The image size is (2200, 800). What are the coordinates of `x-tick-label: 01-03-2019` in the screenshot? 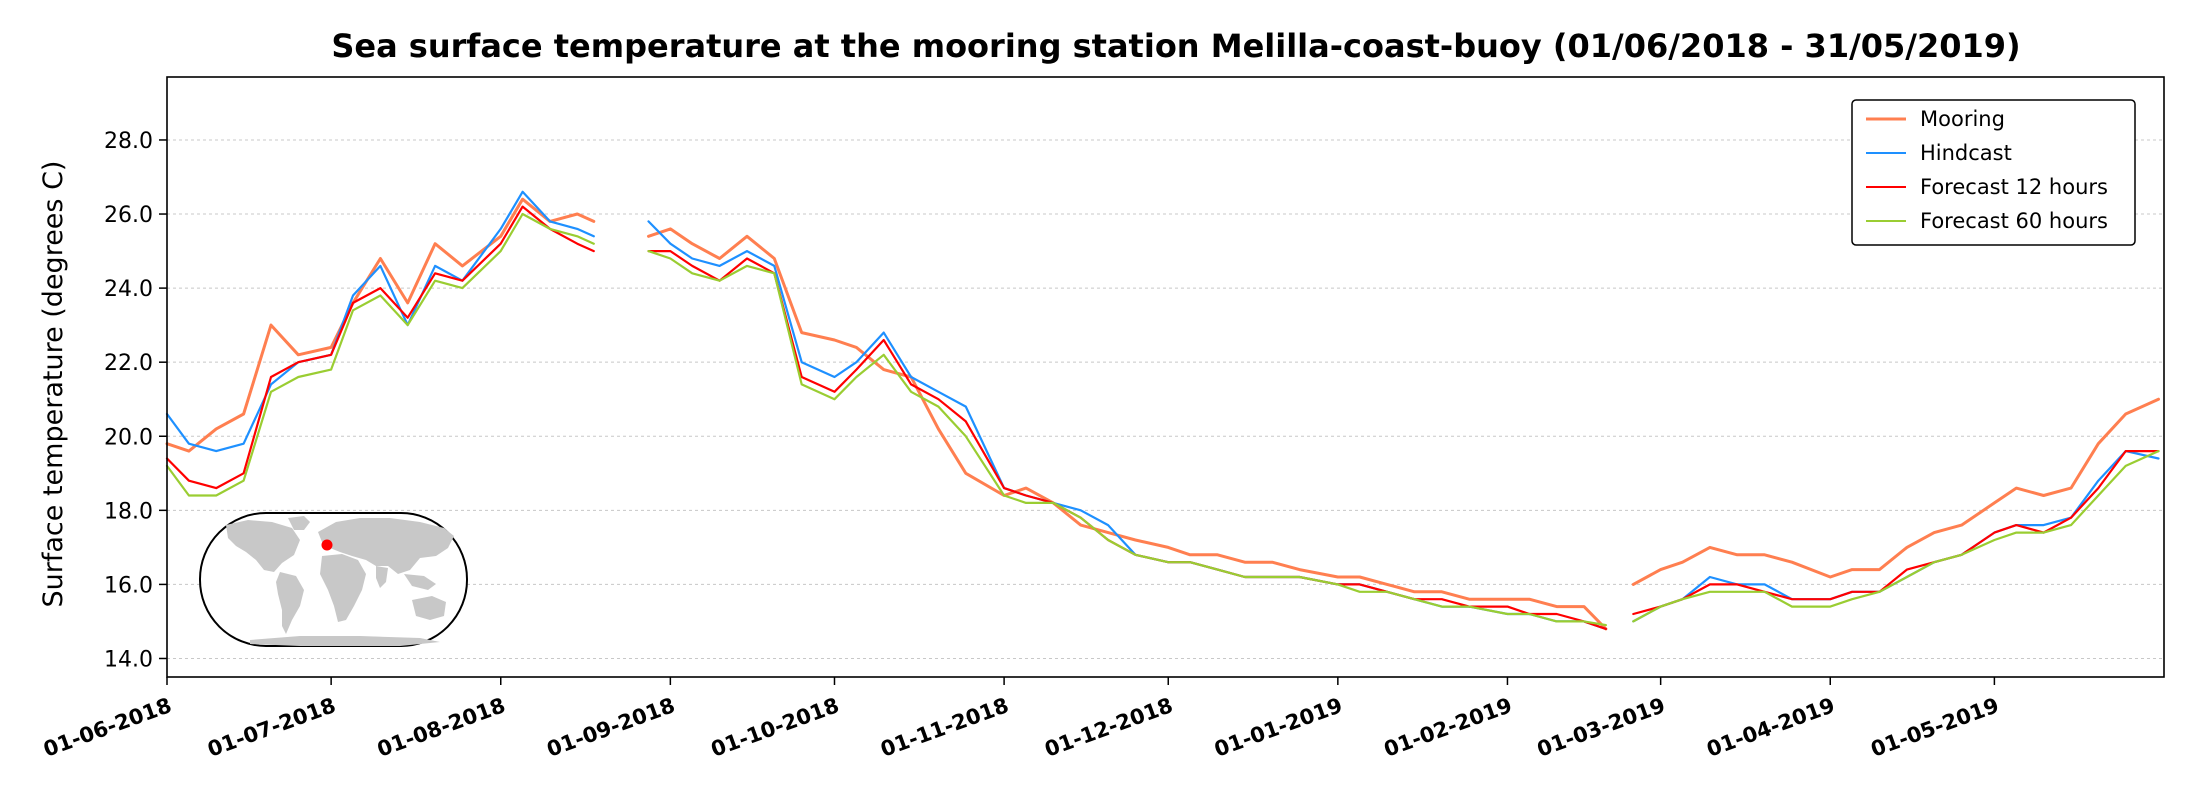 It's located at (1601, 727).